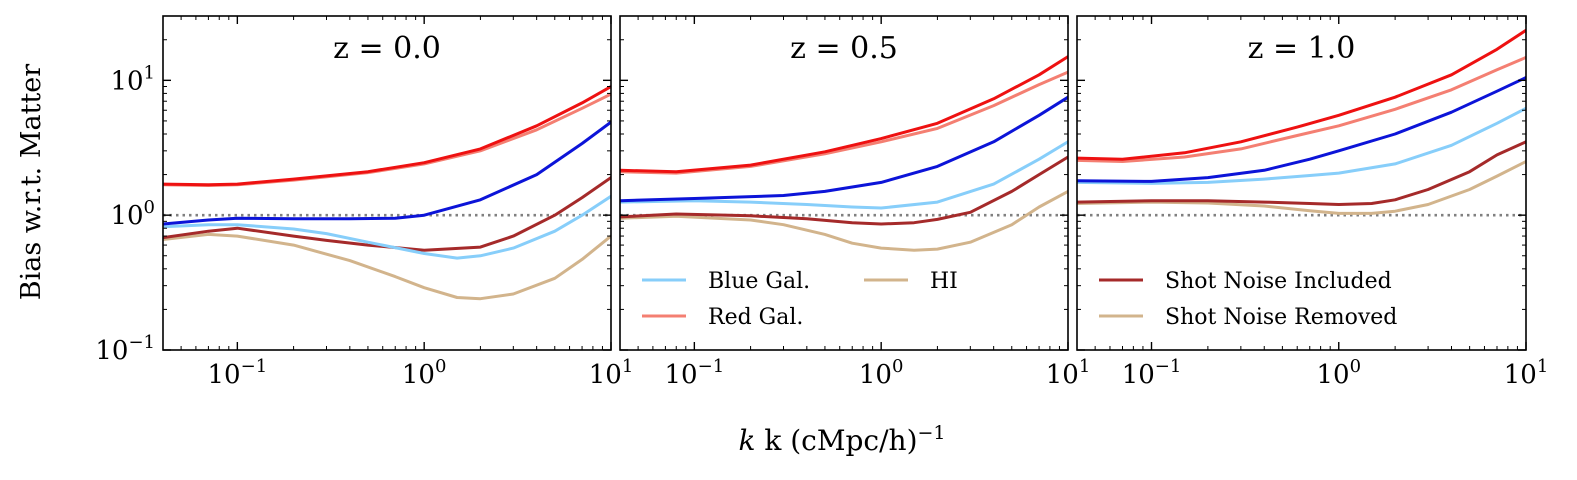 This screenshot has width=1577, height=480. What do you see at coordinates (125, 349) in the screenshot?
I see `y-tick-label: 10⁻¹` at bounding box center [125, 349].